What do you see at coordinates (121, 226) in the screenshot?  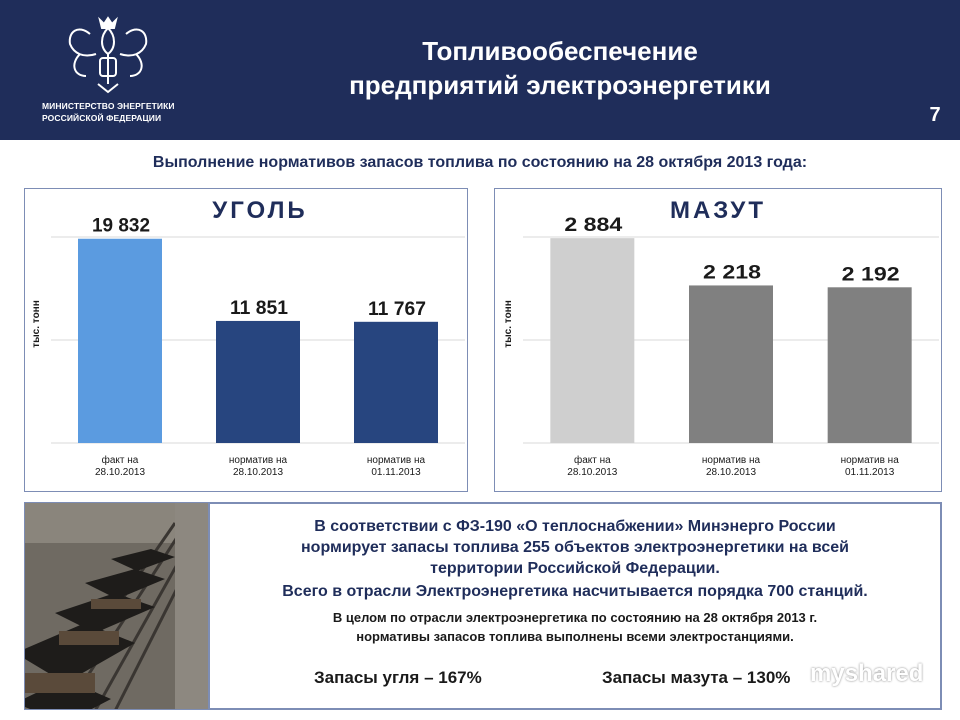 I see `coal-value-label-1: 19 832` at bounding box center [121, 226].